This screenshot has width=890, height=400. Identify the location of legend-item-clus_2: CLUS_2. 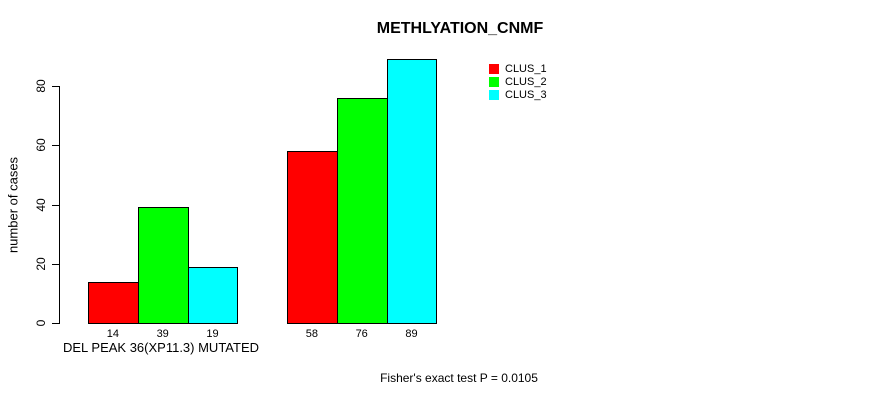
(518, 81).